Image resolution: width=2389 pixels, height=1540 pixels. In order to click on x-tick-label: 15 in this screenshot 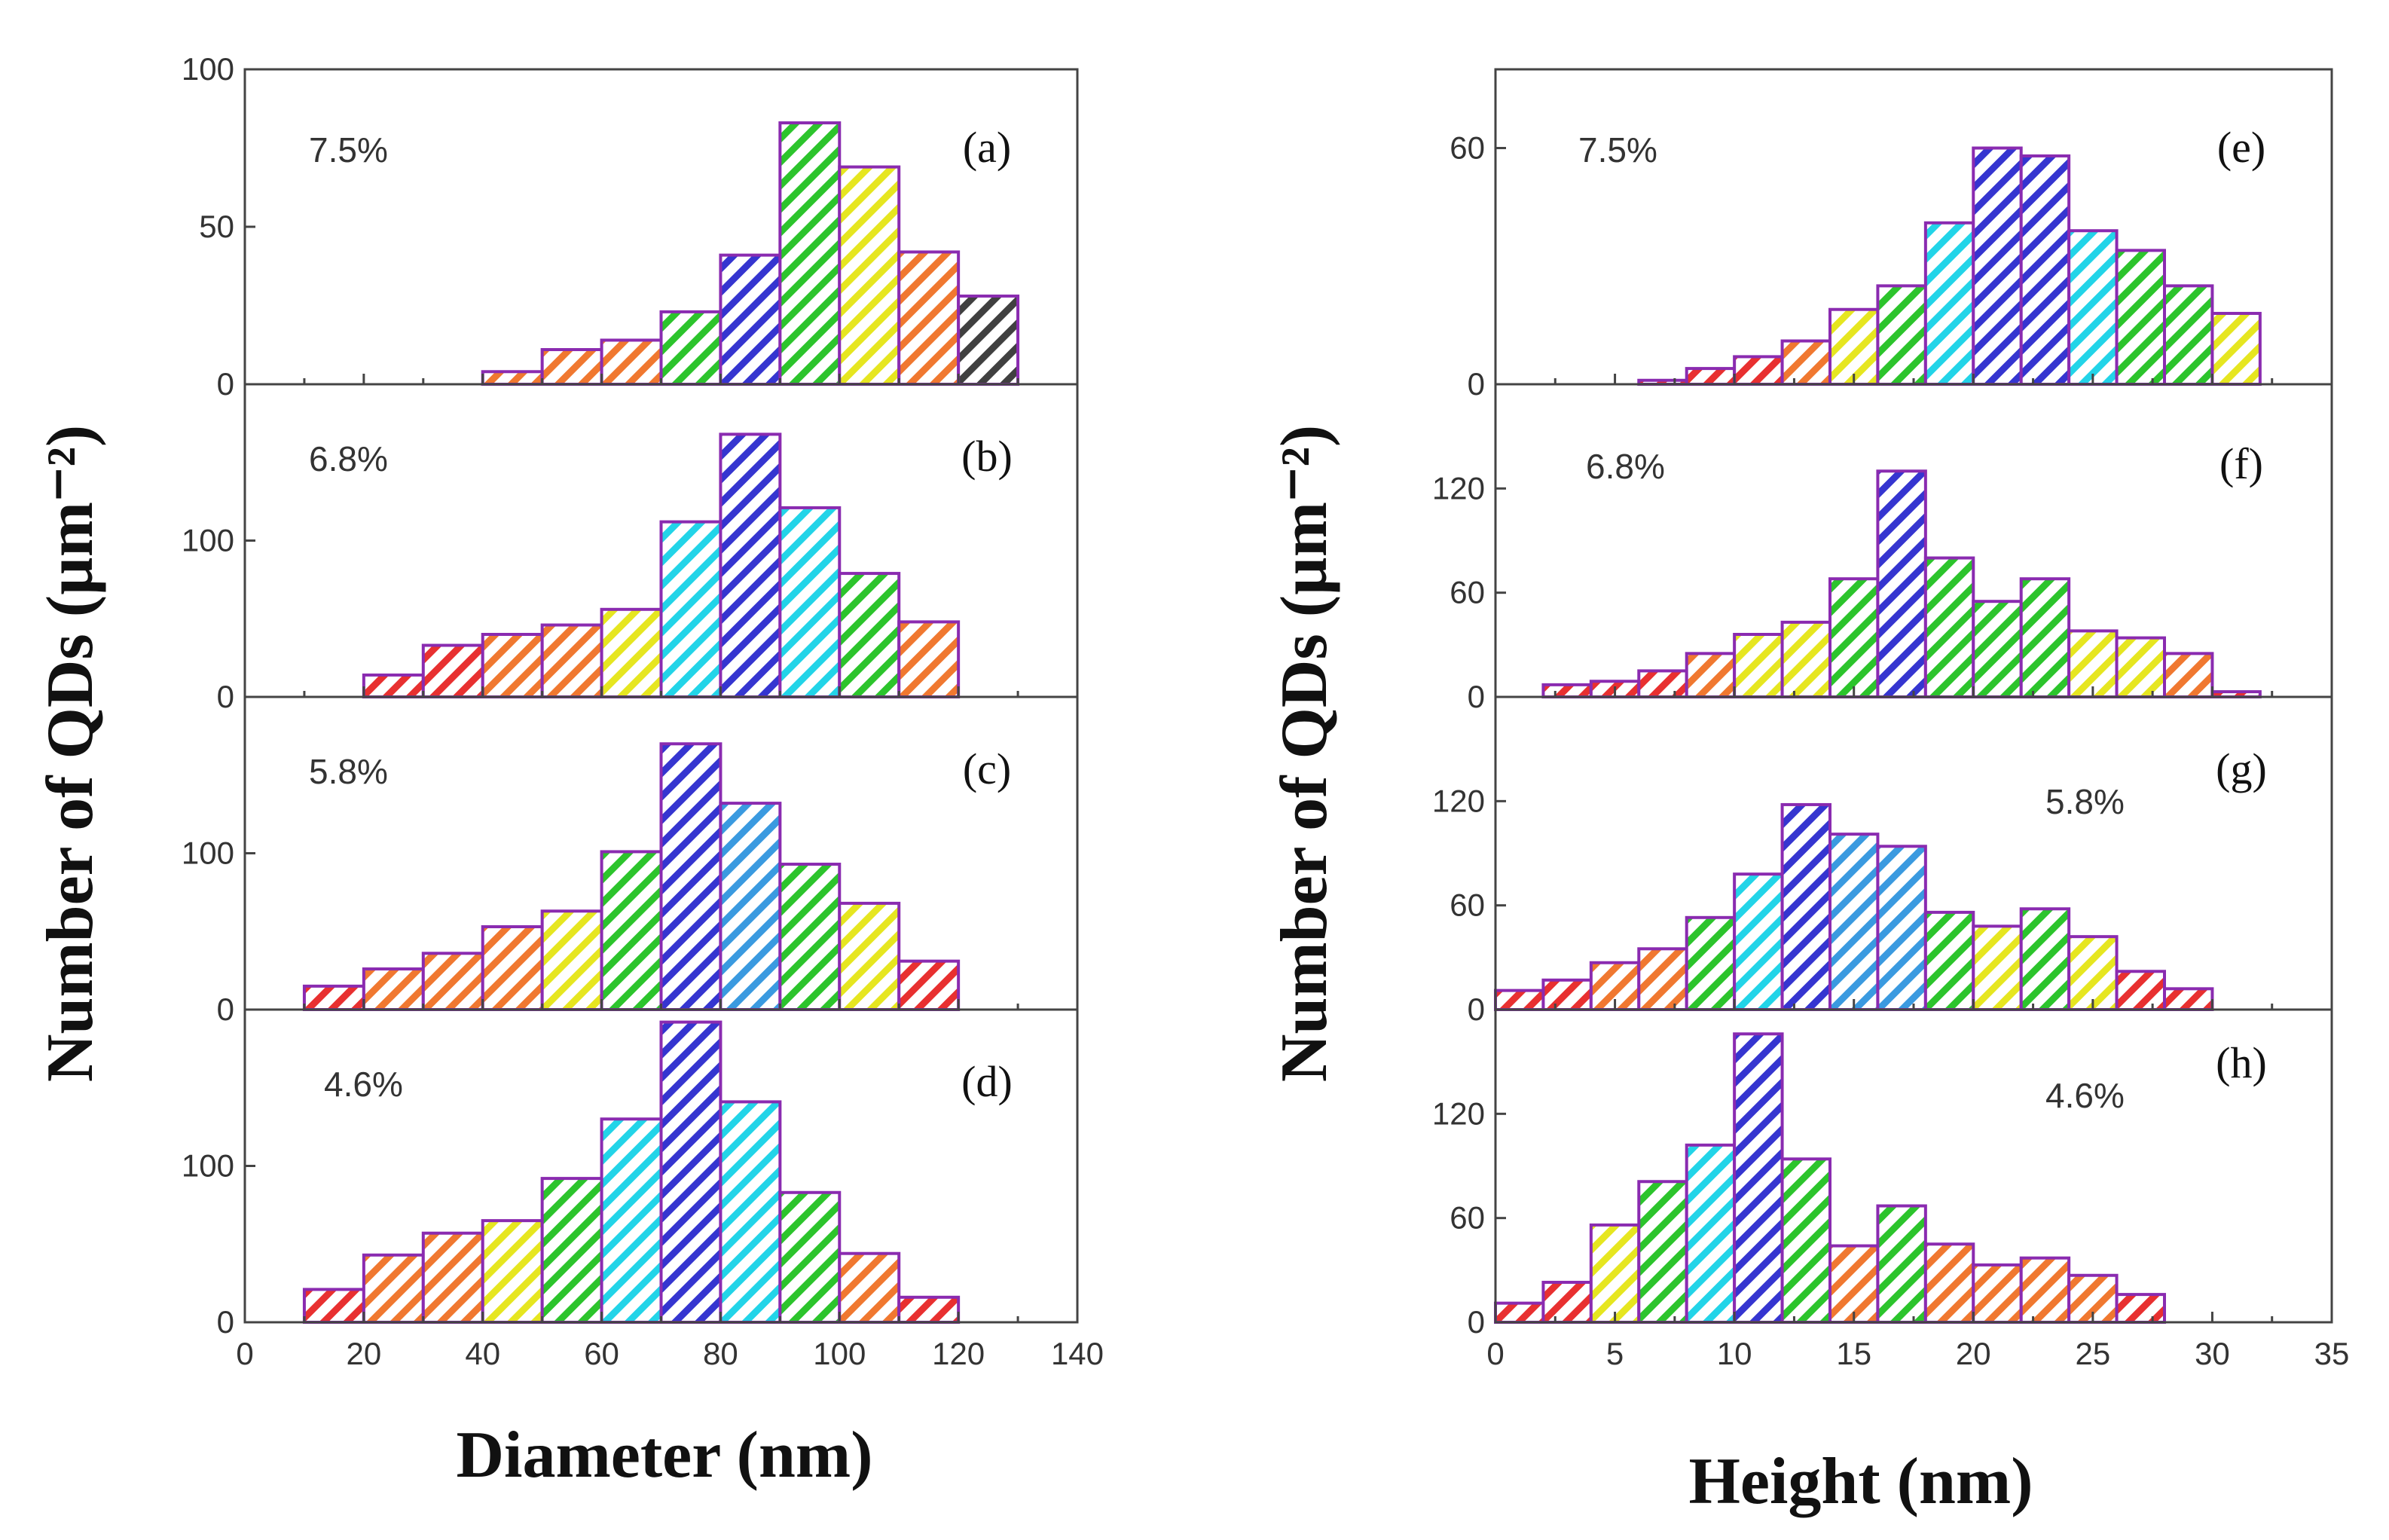, I will do `click(1853, 1354)`.